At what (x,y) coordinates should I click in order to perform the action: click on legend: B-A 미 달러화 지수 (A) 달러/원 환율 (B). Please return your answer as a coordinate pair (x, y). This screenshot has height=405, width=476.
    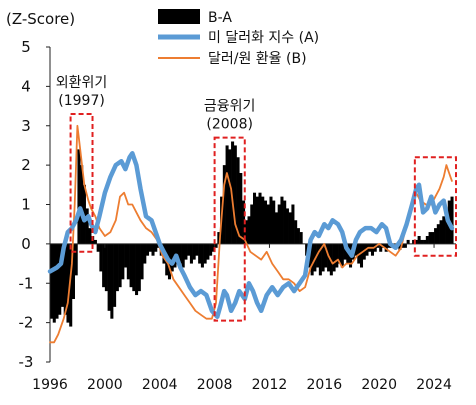
    Looking at the image, I should click on (238, 38).